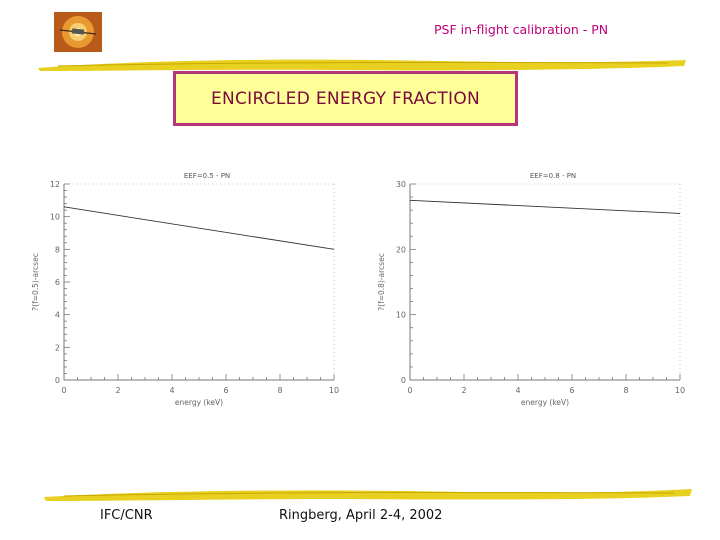 Image resolution: width=720 pixels, height=540 pixels. Describe the element at coordinates (401, 184) in the screenshot. I see `y-tick-label: 30` at that location.